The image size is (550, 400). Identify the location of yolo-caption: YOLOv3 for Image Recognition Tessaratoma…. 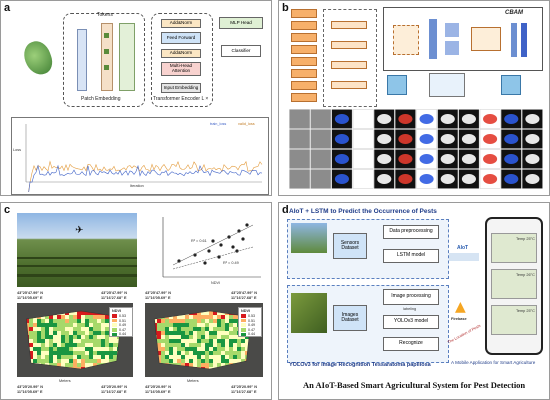
(360, 365).